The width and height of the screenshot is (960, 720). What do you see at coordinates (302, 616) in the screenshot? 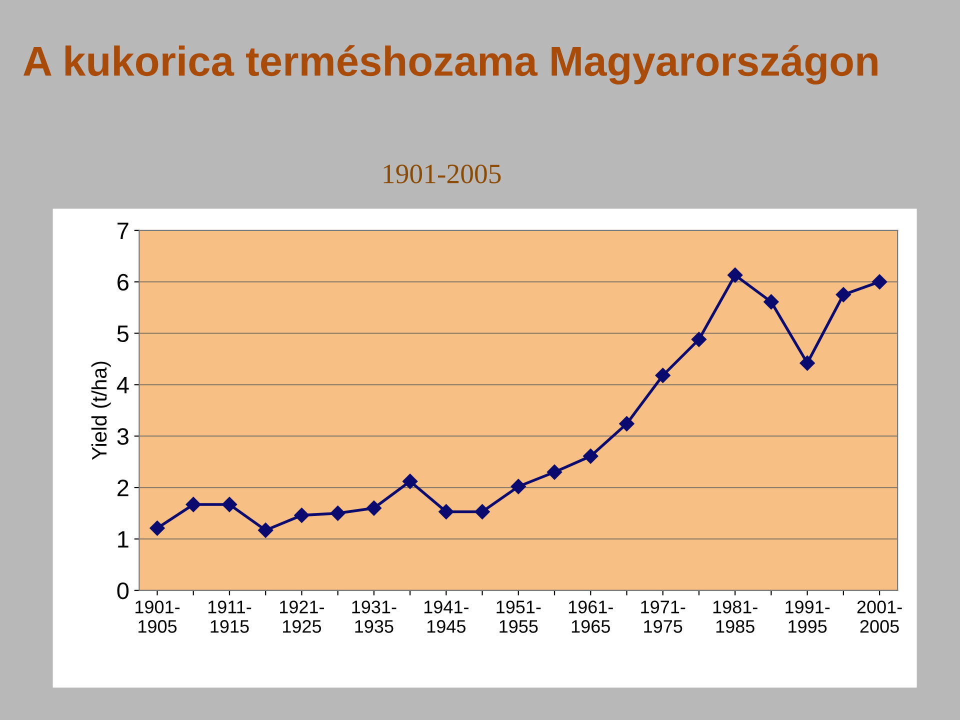
I see `x-tick-label: 1921- 1925` at bounding box center [302, 616].